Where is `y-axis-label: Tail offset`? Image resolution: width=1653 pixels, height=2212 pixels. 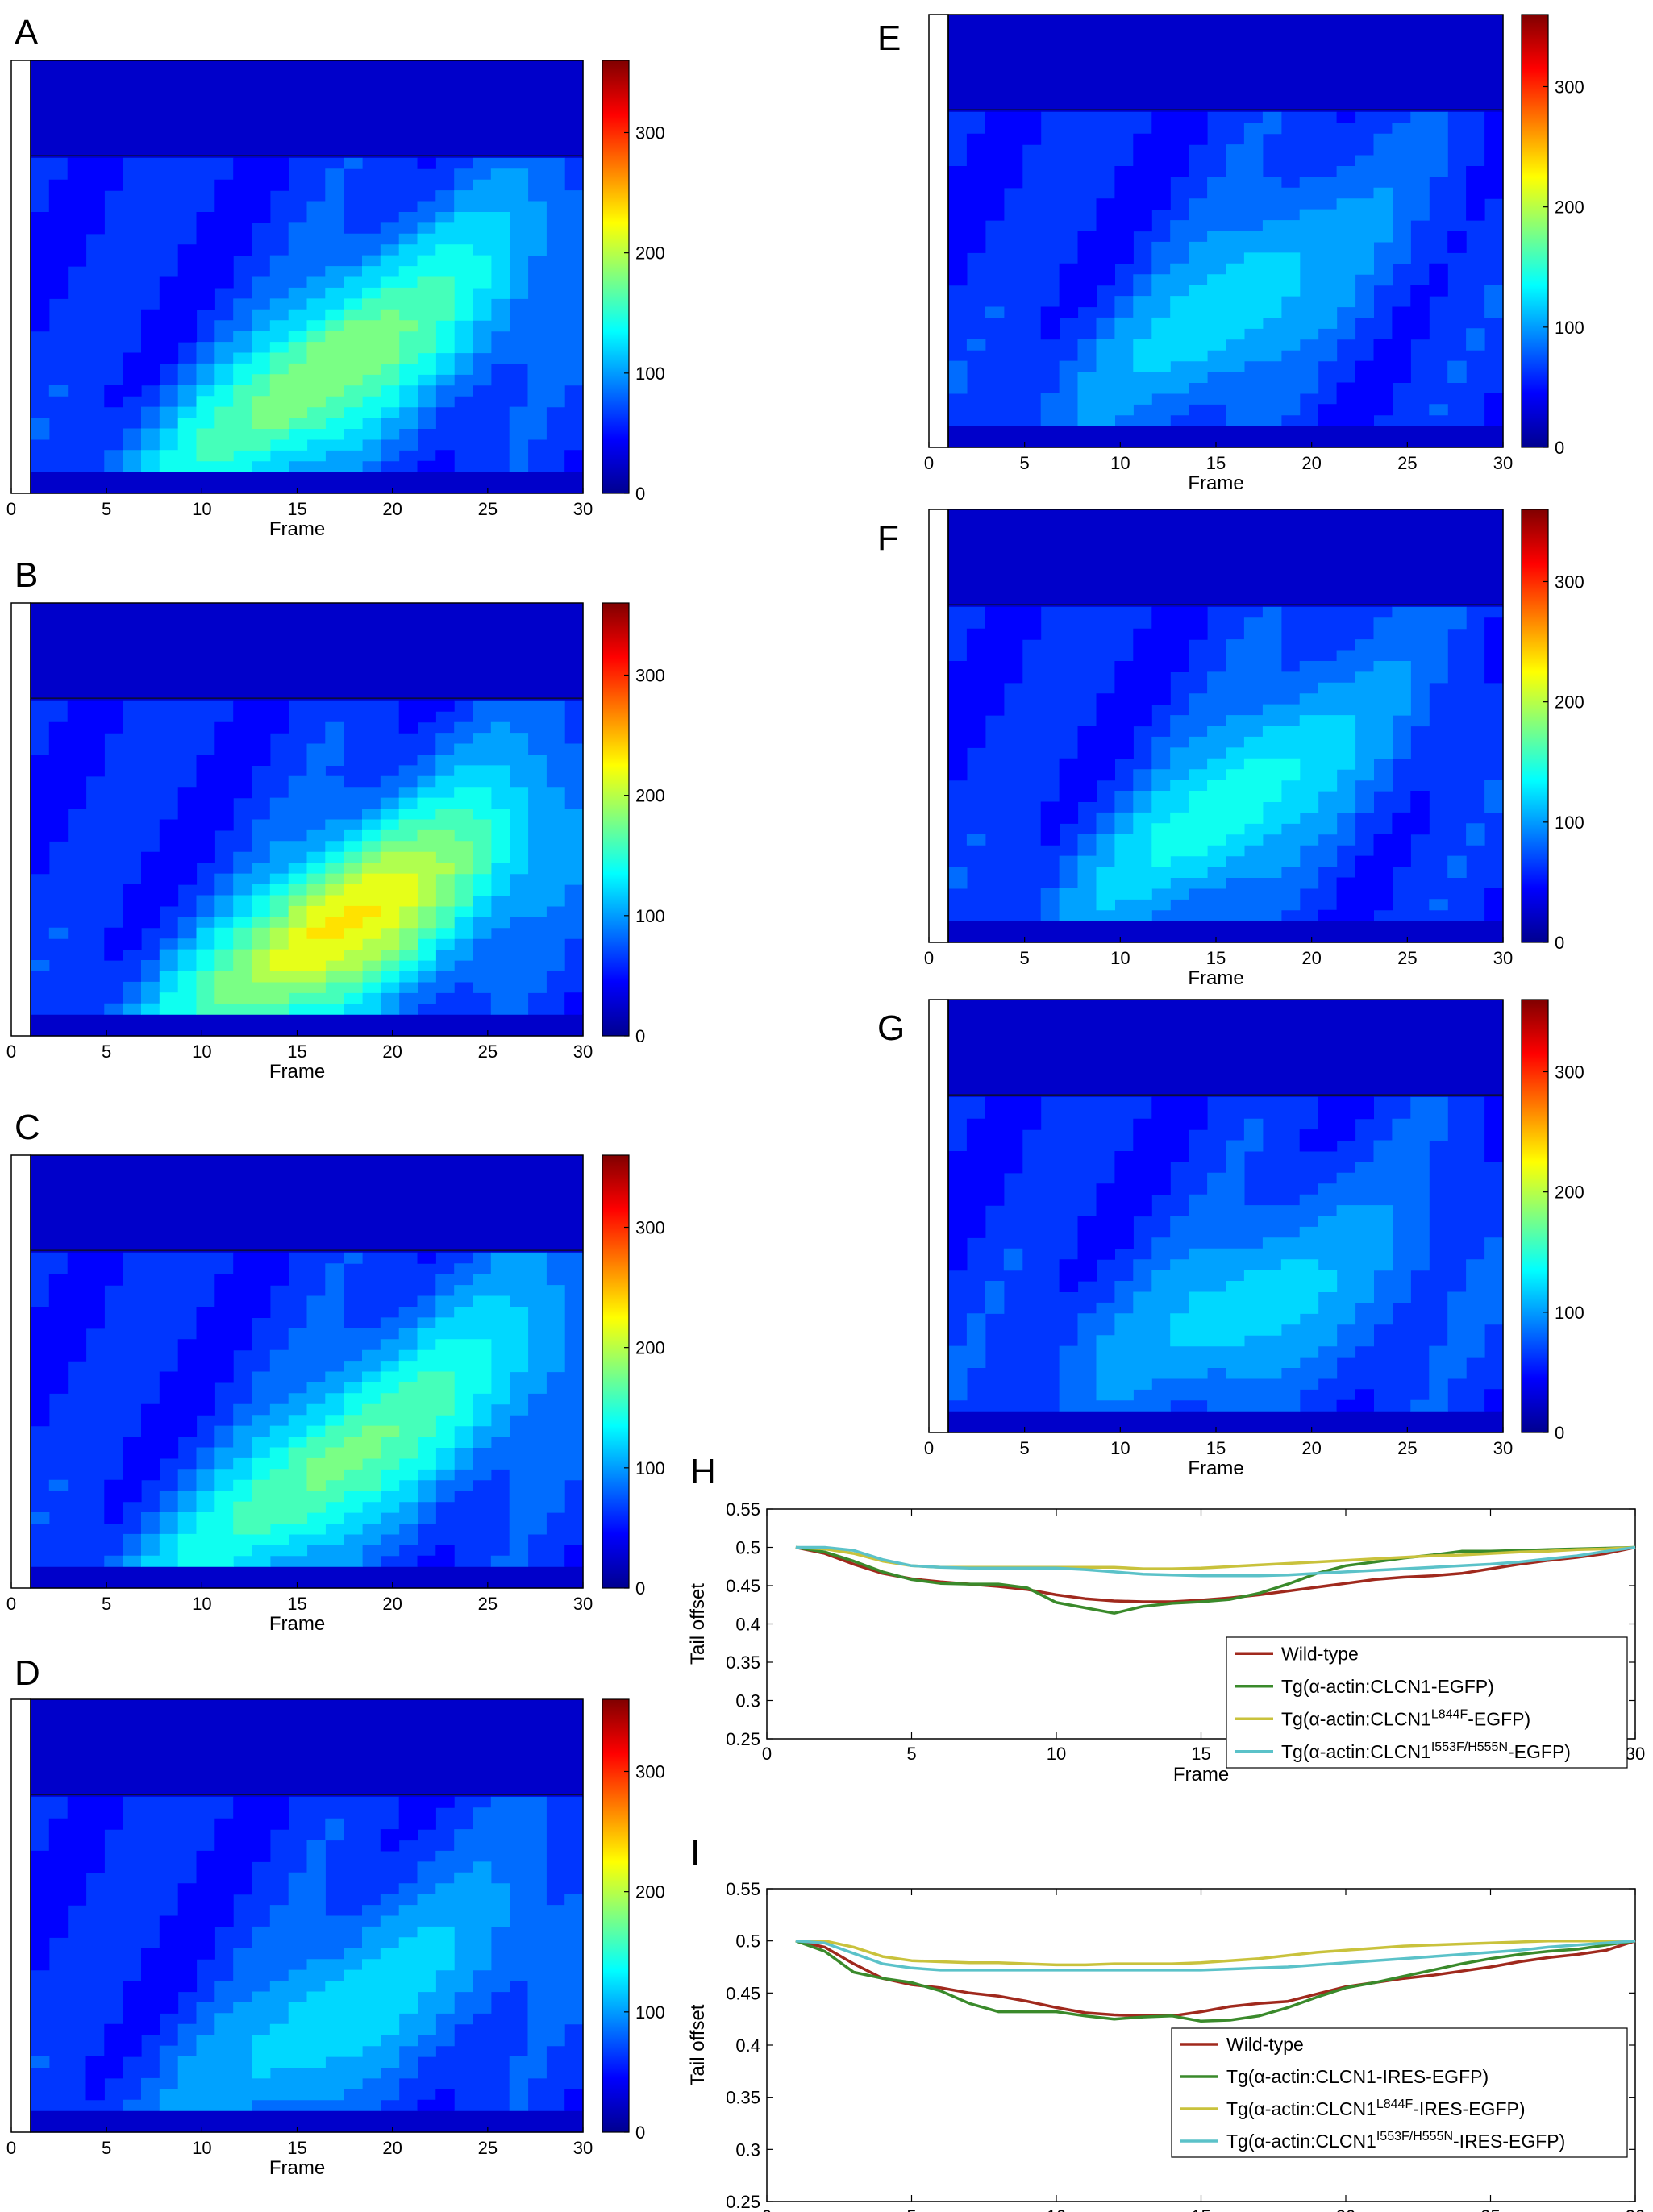 y-axis-label: Tail offset is located at coordinates (698, 1624).